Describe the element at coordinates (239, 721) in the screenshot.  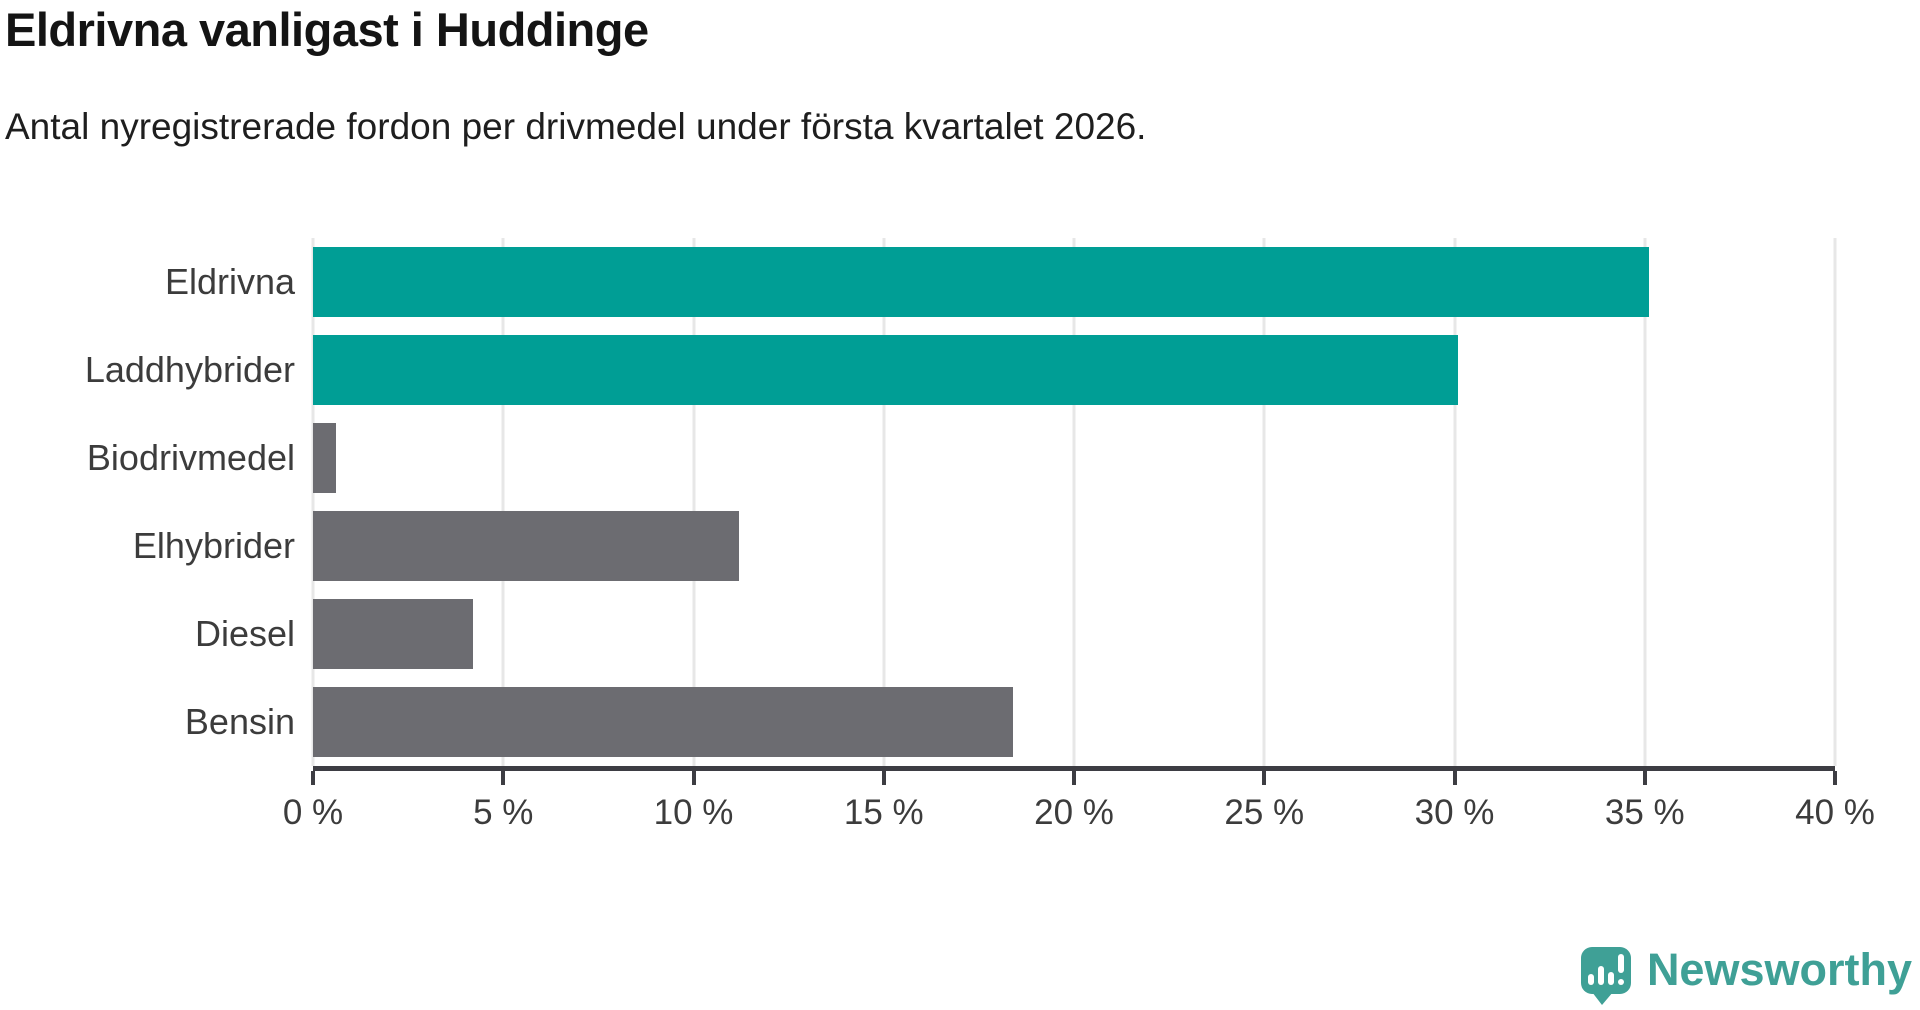
I see `category-label-bensin: Bensin` at that location.